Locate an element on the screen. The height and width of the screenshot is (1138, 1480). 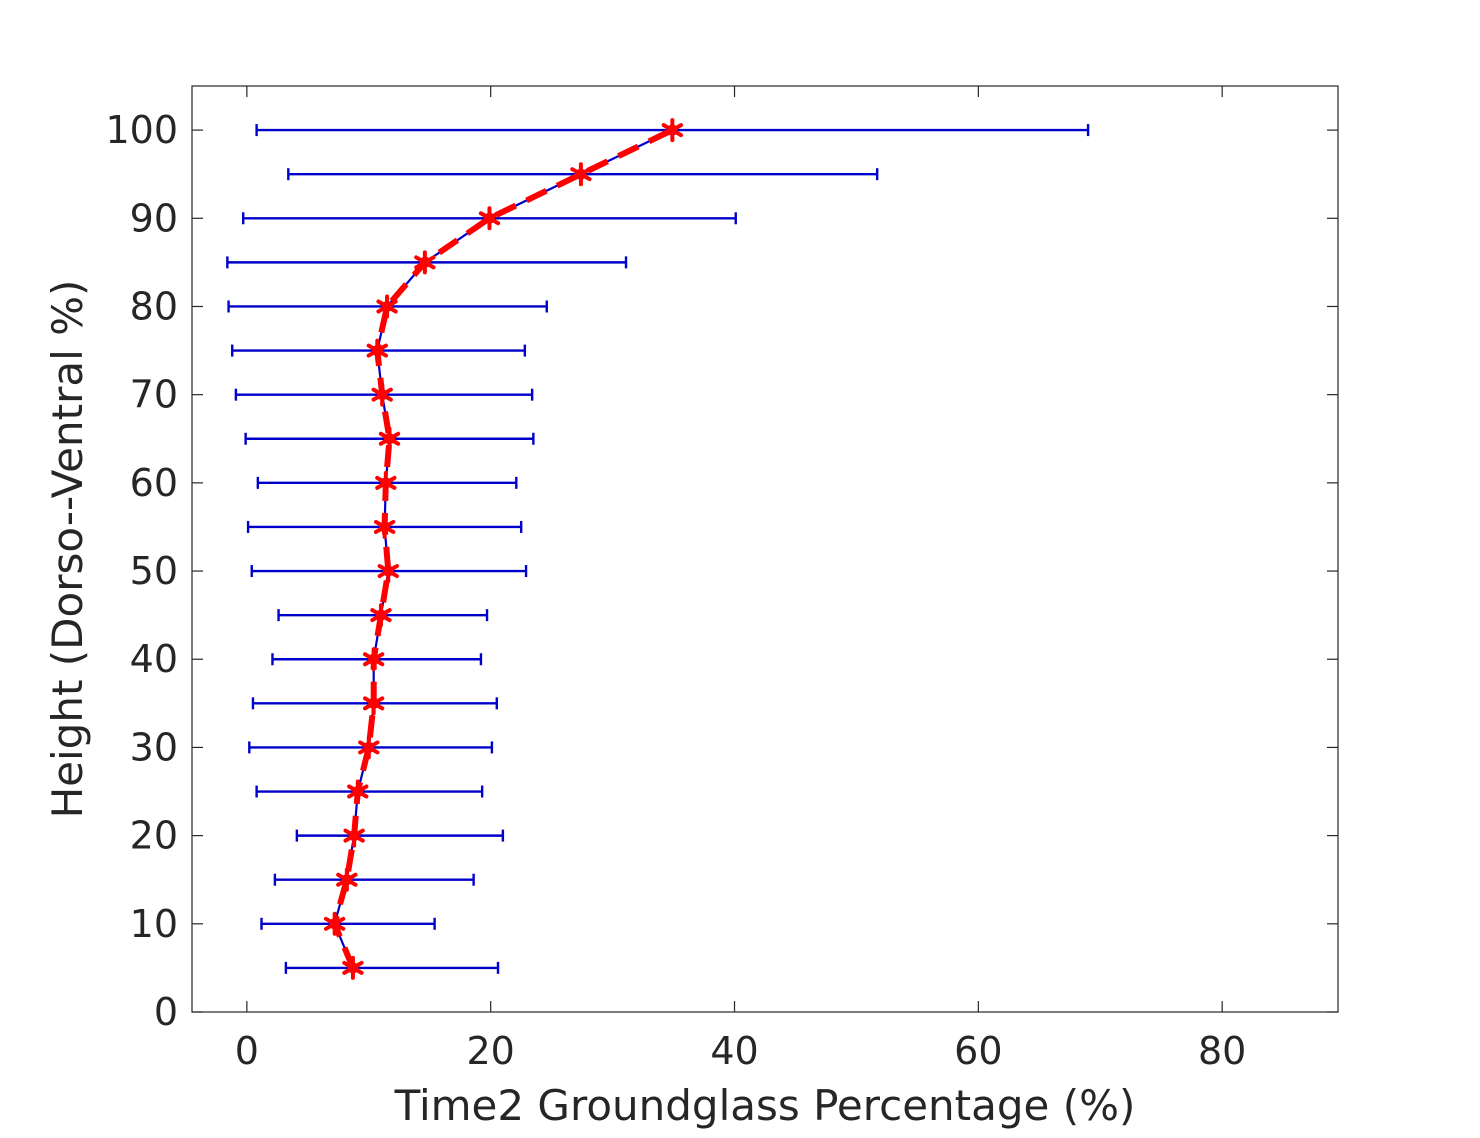
y-tick-label: 90 is located at coordinates (154, 218).